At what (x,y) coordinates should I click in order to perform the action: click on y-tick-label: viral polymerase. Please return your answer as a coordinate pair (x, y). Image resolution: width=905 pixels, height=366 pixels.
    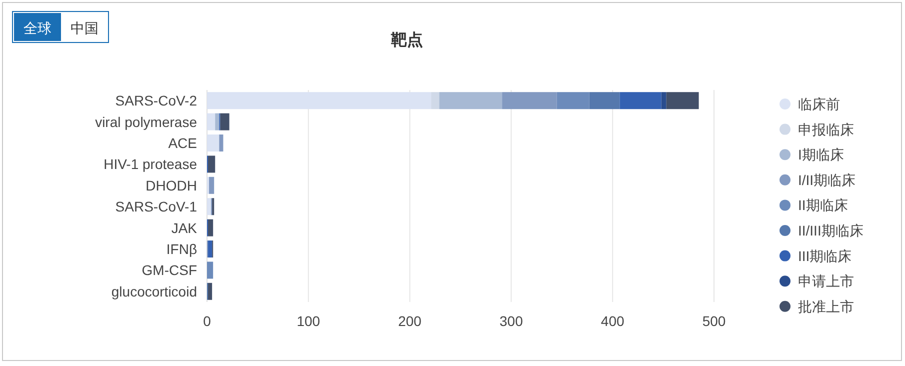
    Looking at the image, I should click on (146, 122).